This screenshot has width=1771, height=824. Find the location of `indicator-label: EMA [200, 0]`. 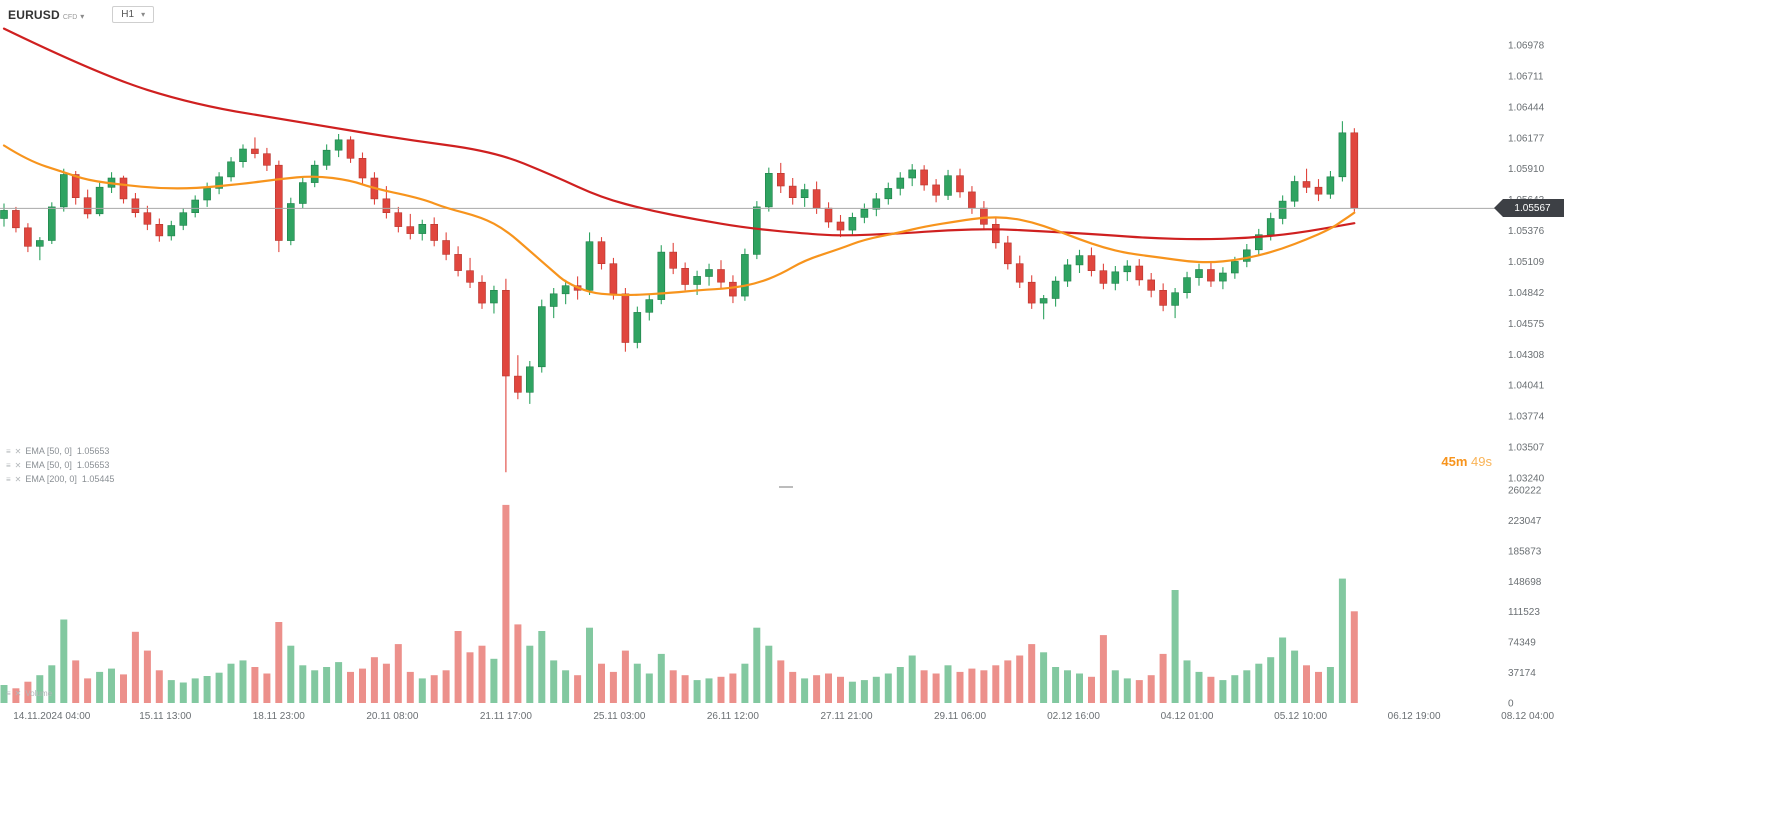

indicator-label: EMA [200, 0] is located at coordinates (51, 479).